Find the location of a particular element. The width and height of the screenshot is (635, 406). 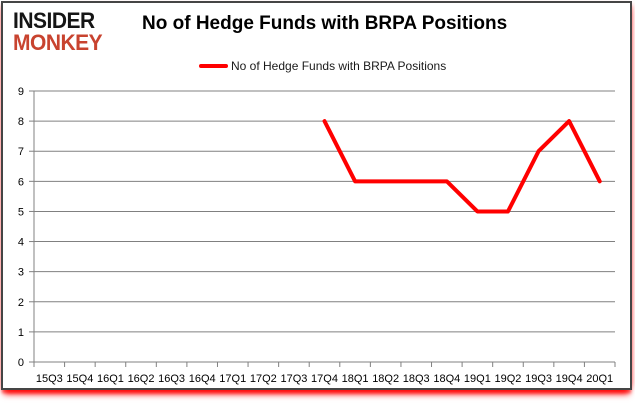

y-tick-label: 6 is located at coordinates (21, 182).